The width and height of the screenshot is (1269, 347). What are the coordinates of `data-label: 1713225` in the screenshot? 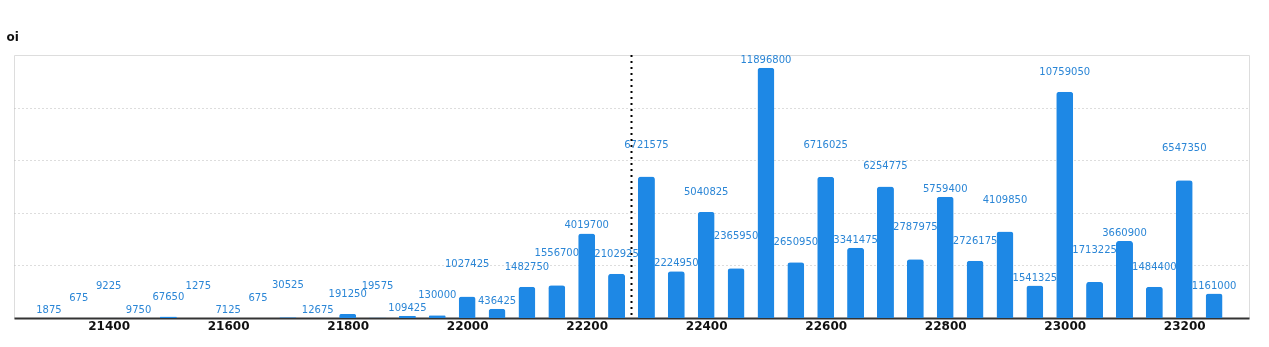 It's located at (1094, 249).